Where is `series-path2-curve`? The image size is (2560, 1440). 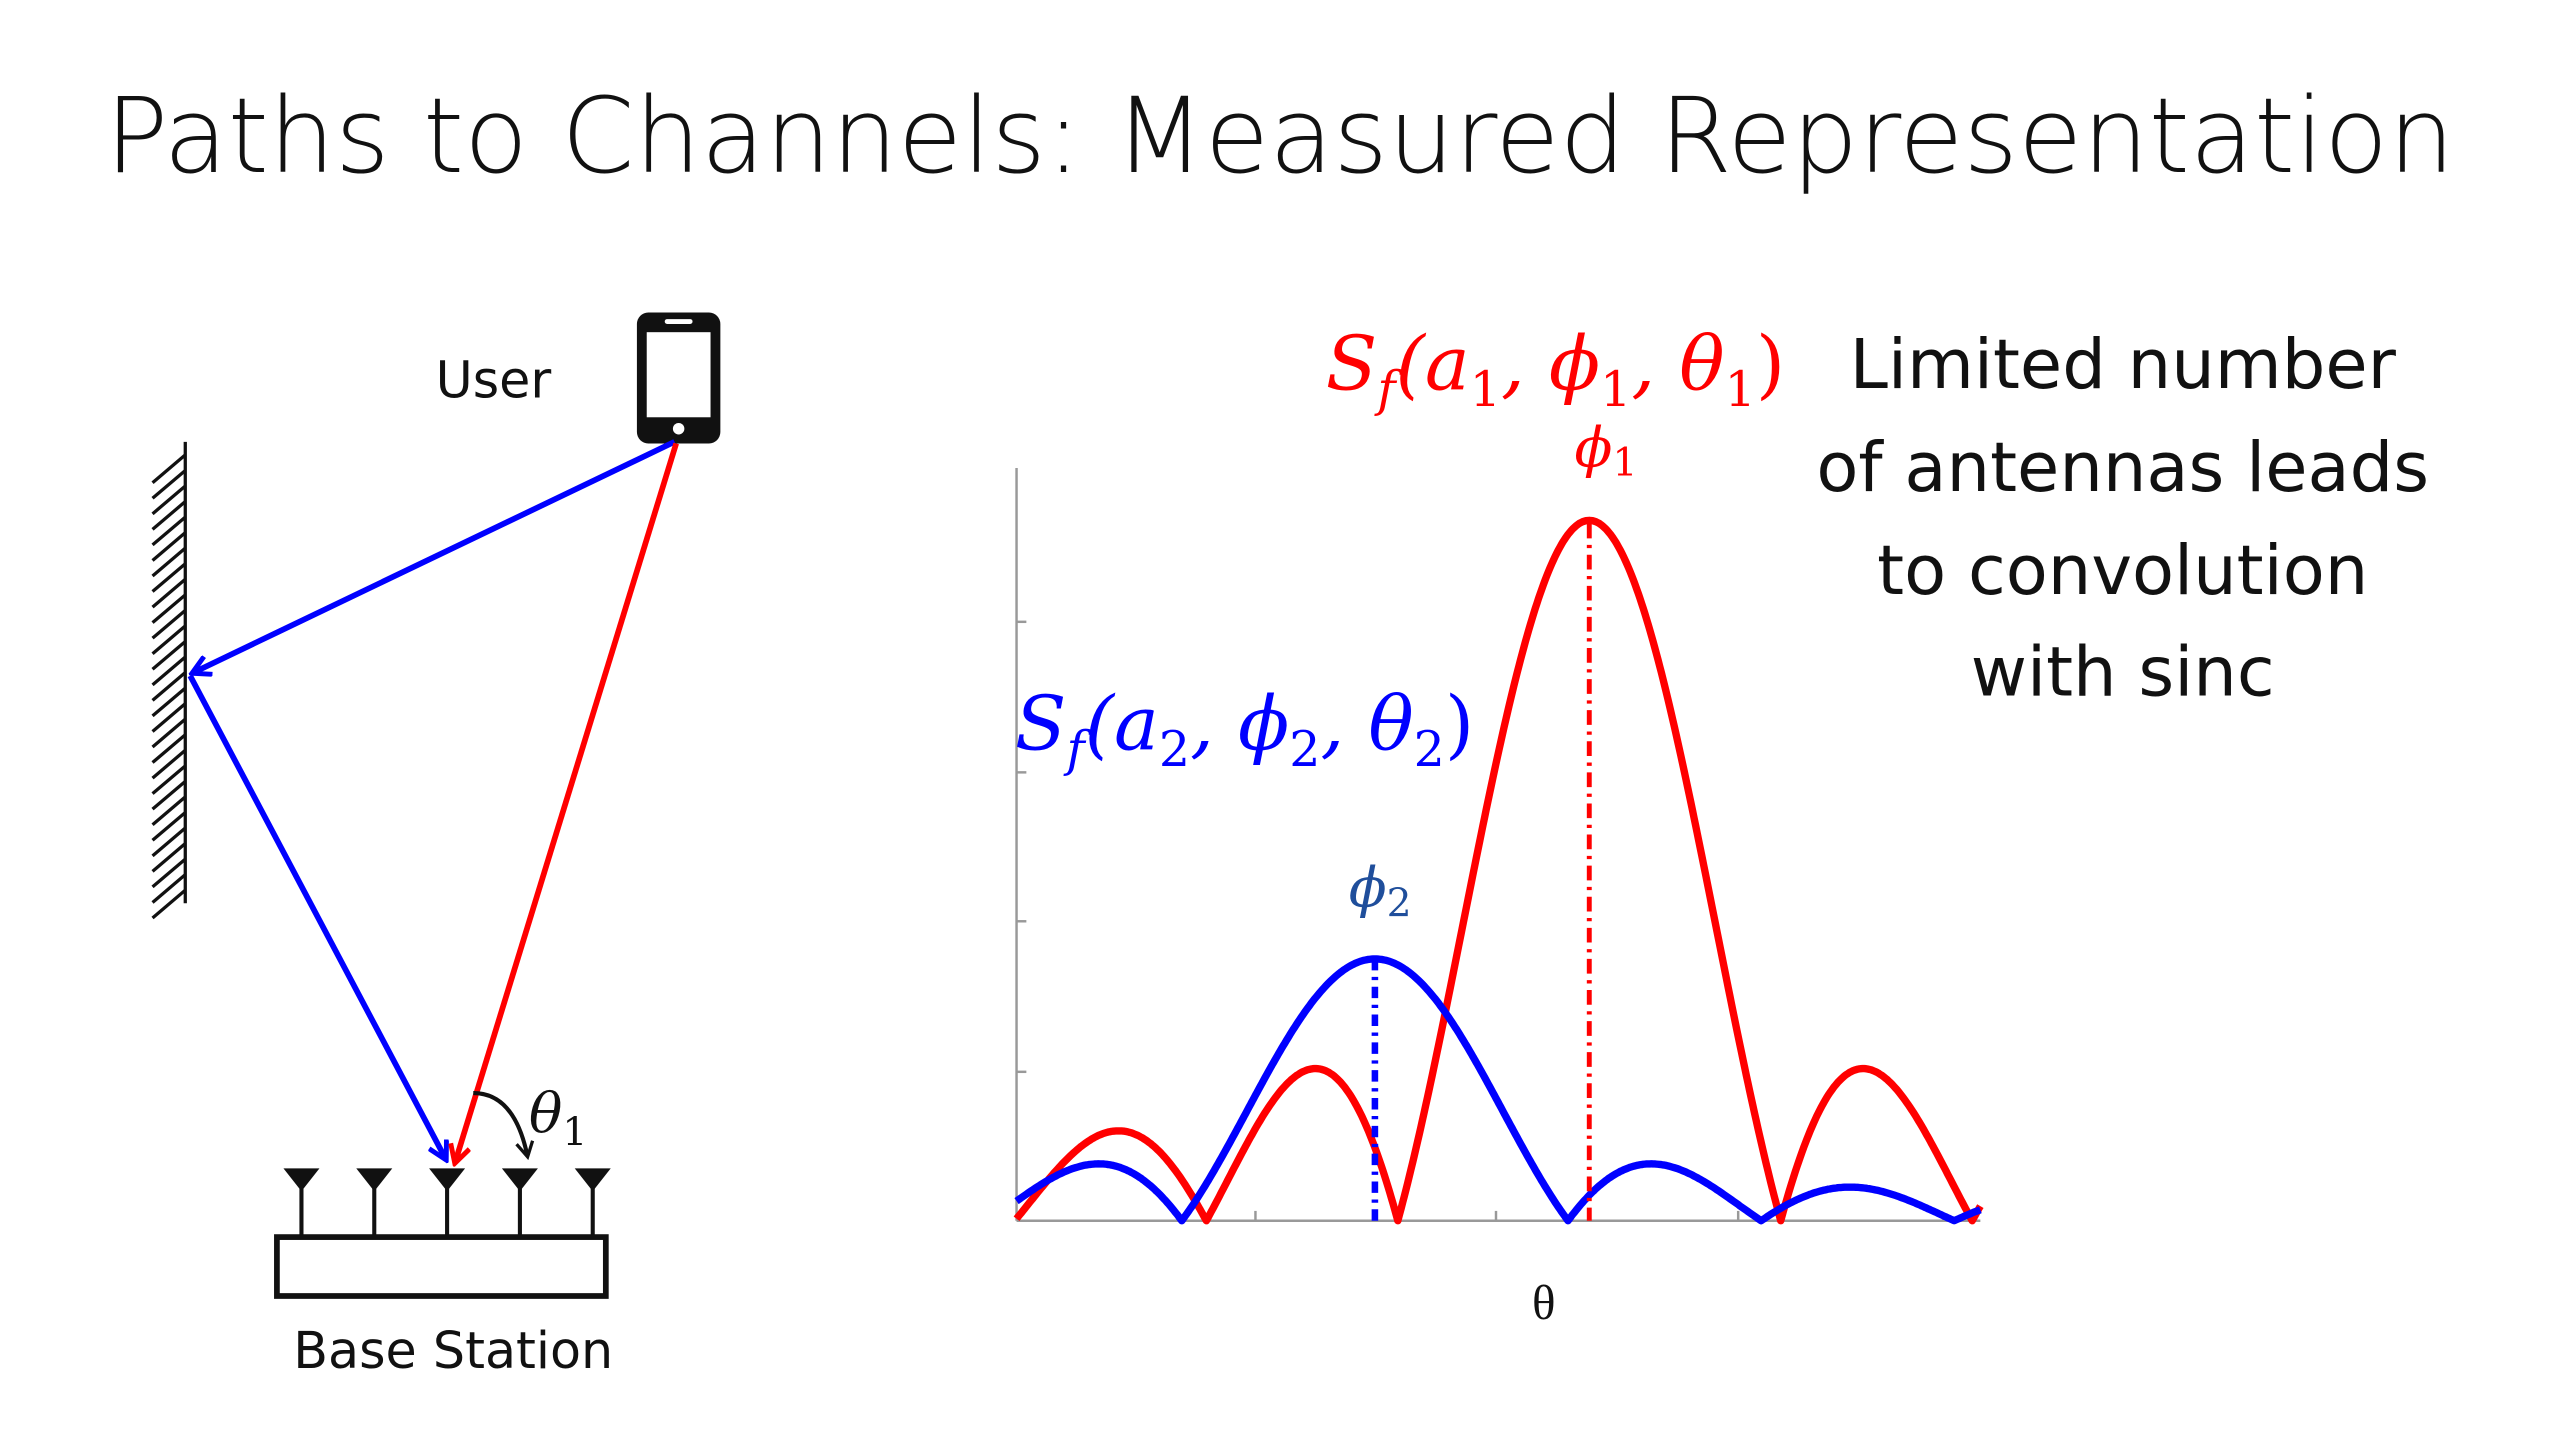
series-path2-curve is located at coordinates (1498, 1090).